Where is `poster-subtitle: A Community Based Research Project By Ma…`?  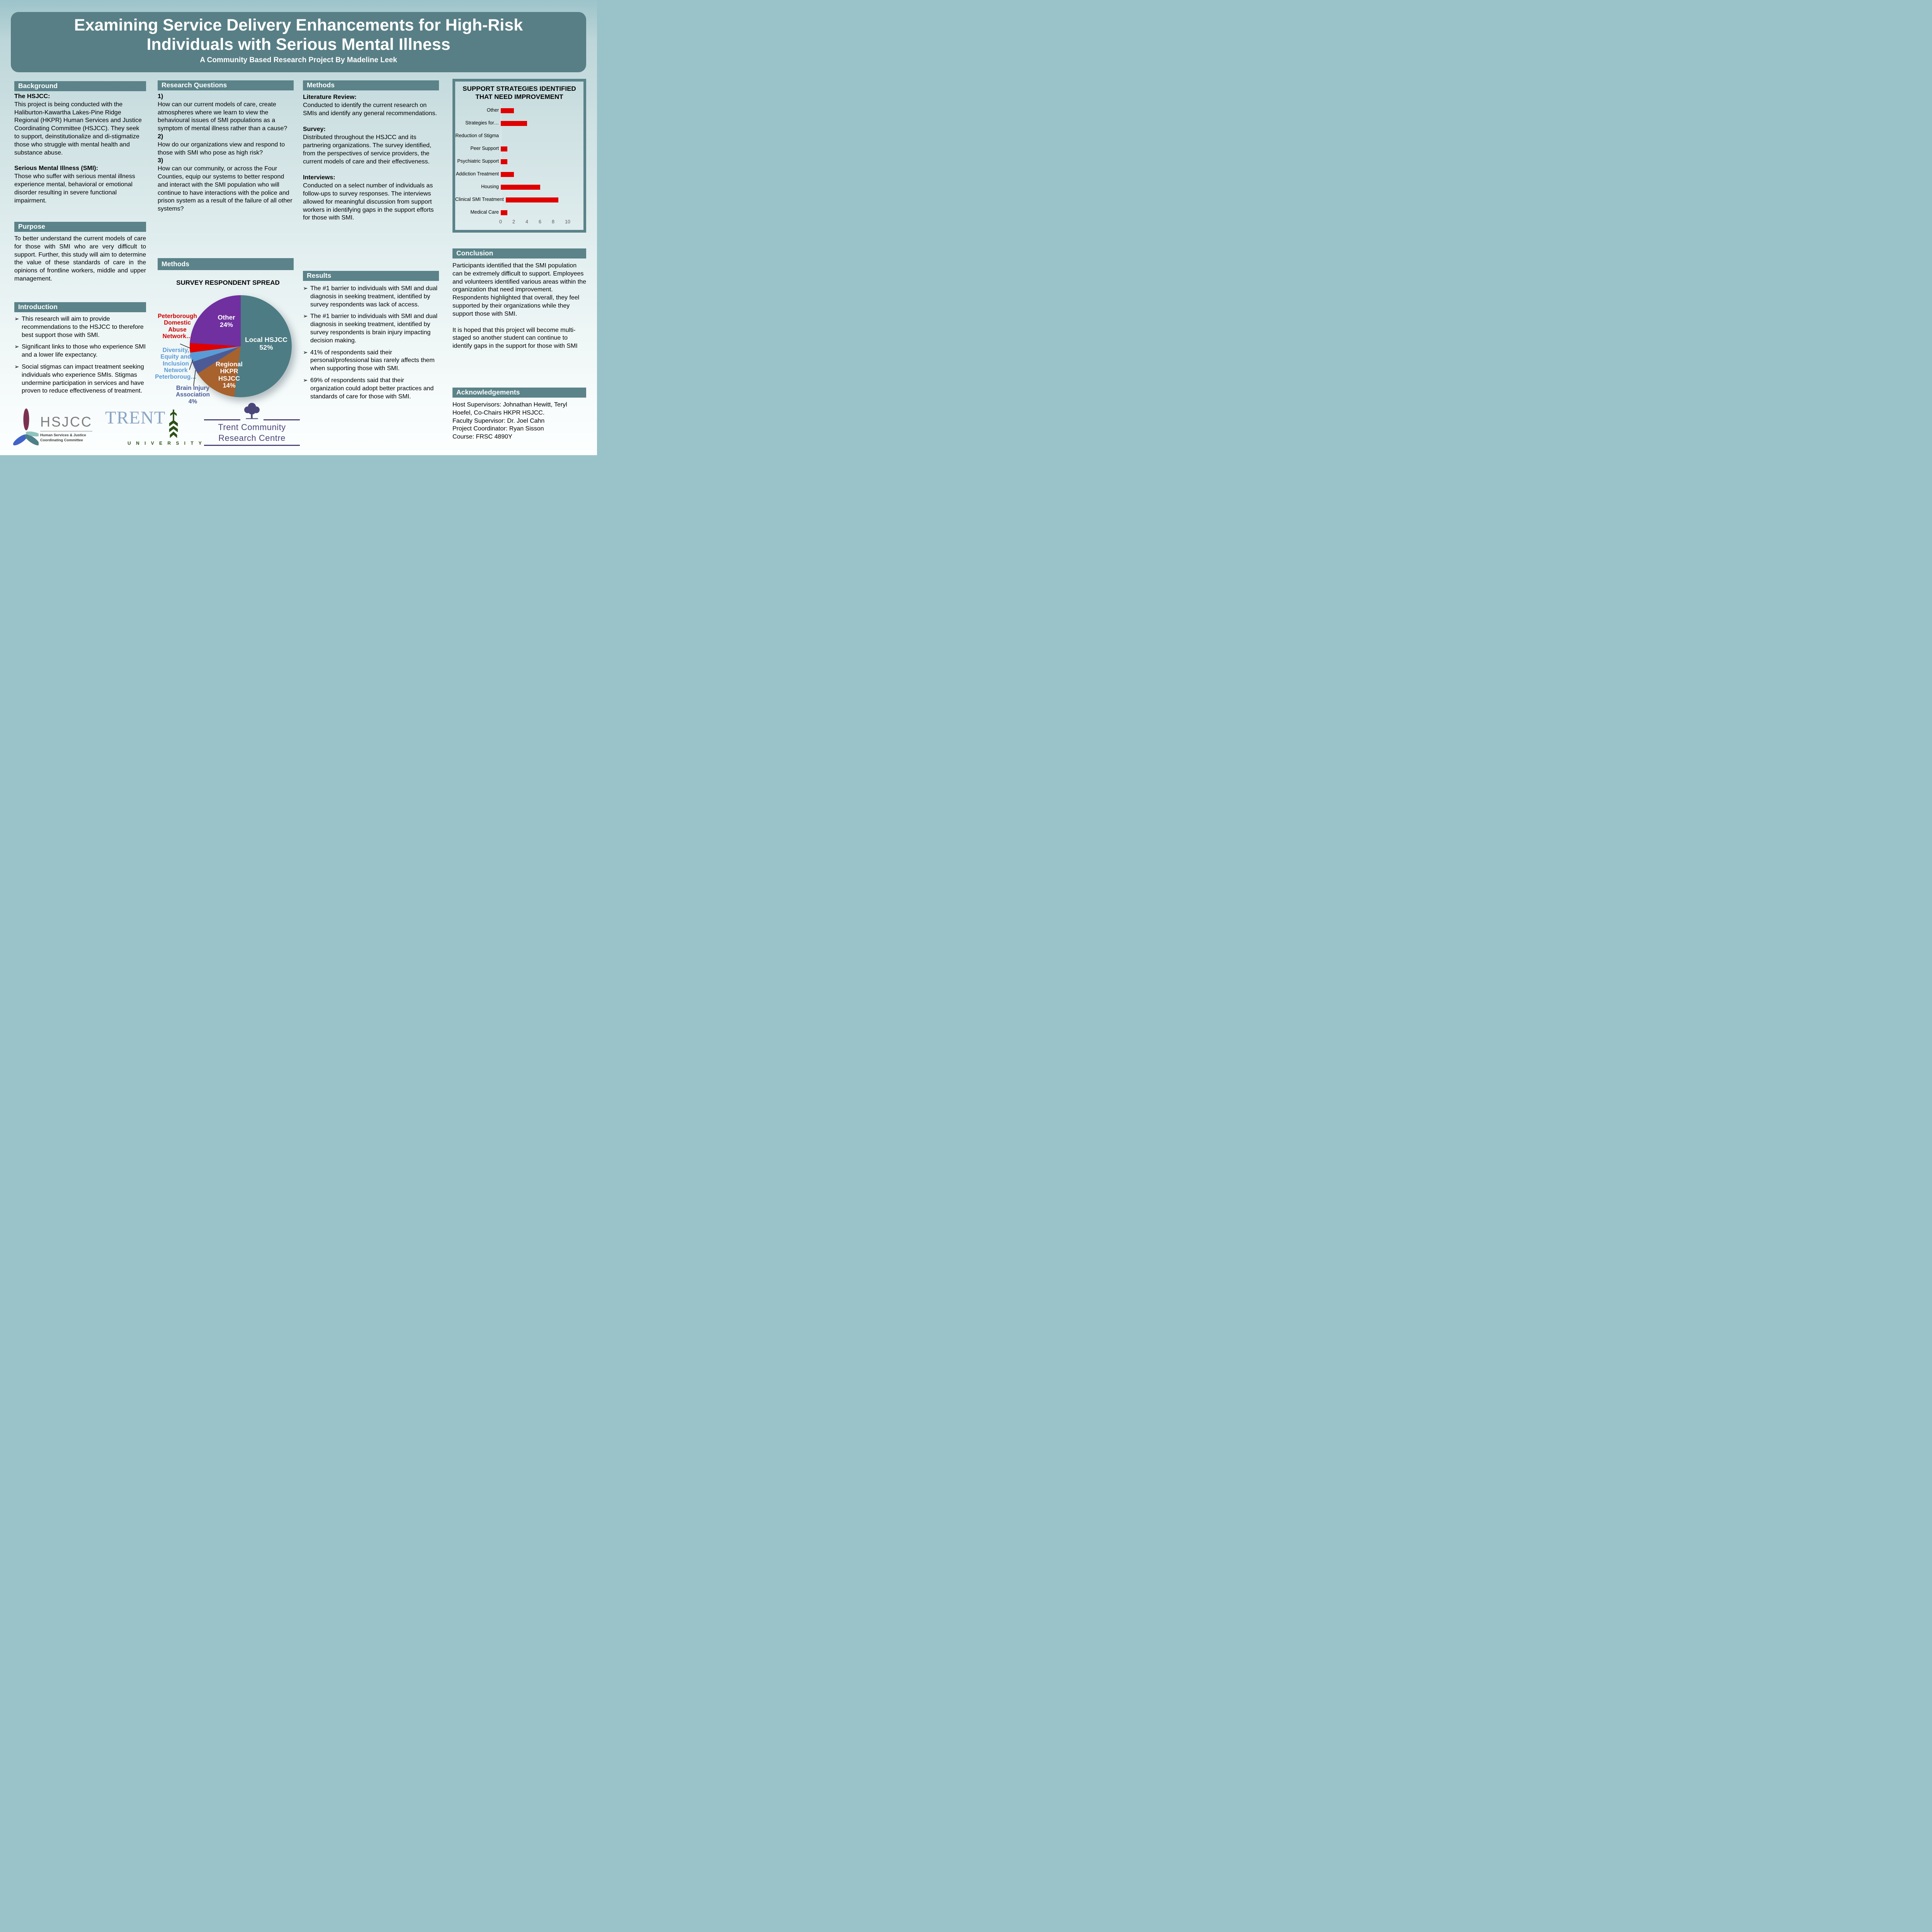 poster-subtitle: A Community Based Research Project By Ma… is located at coordinates (298, 60).